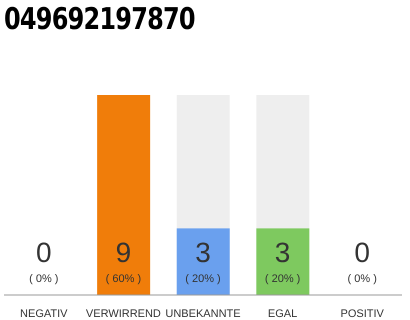 Image resolution: width=410 pixels, height=320 pixels. Describe the element at coordinates (362, 314) in the screenshot. I see `x-tick-label: POSITIV` at that location.